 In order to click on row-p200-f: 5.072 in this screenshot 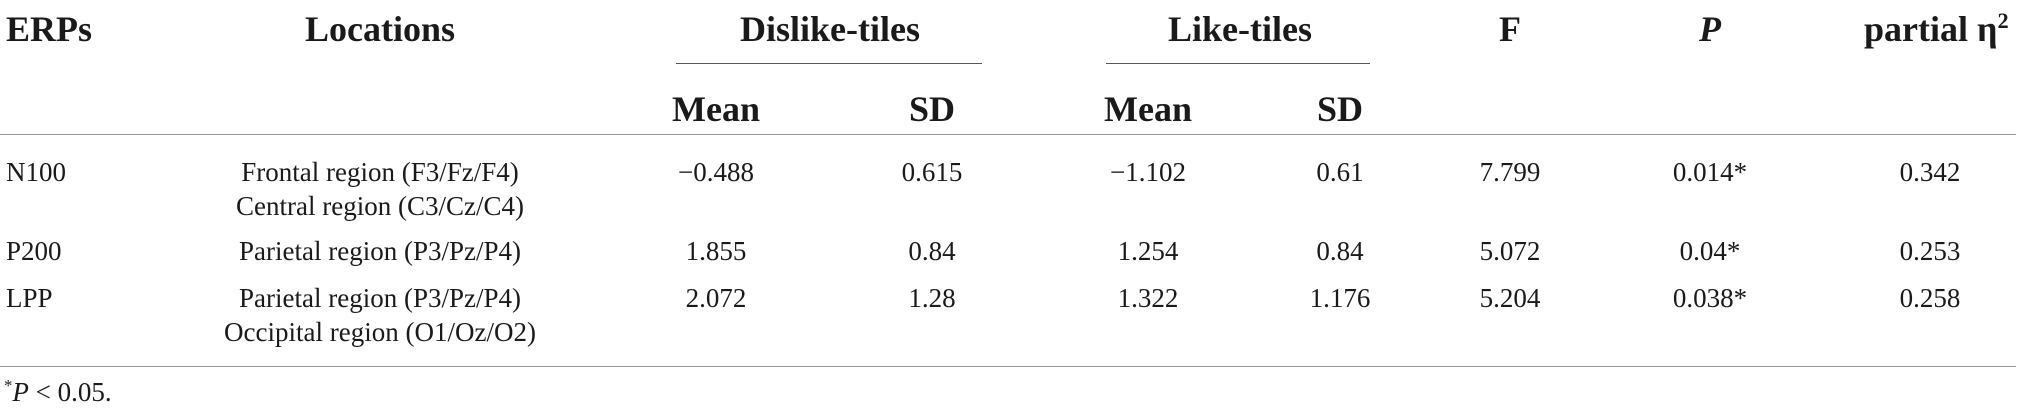, I will do `click(1510, 251)`.